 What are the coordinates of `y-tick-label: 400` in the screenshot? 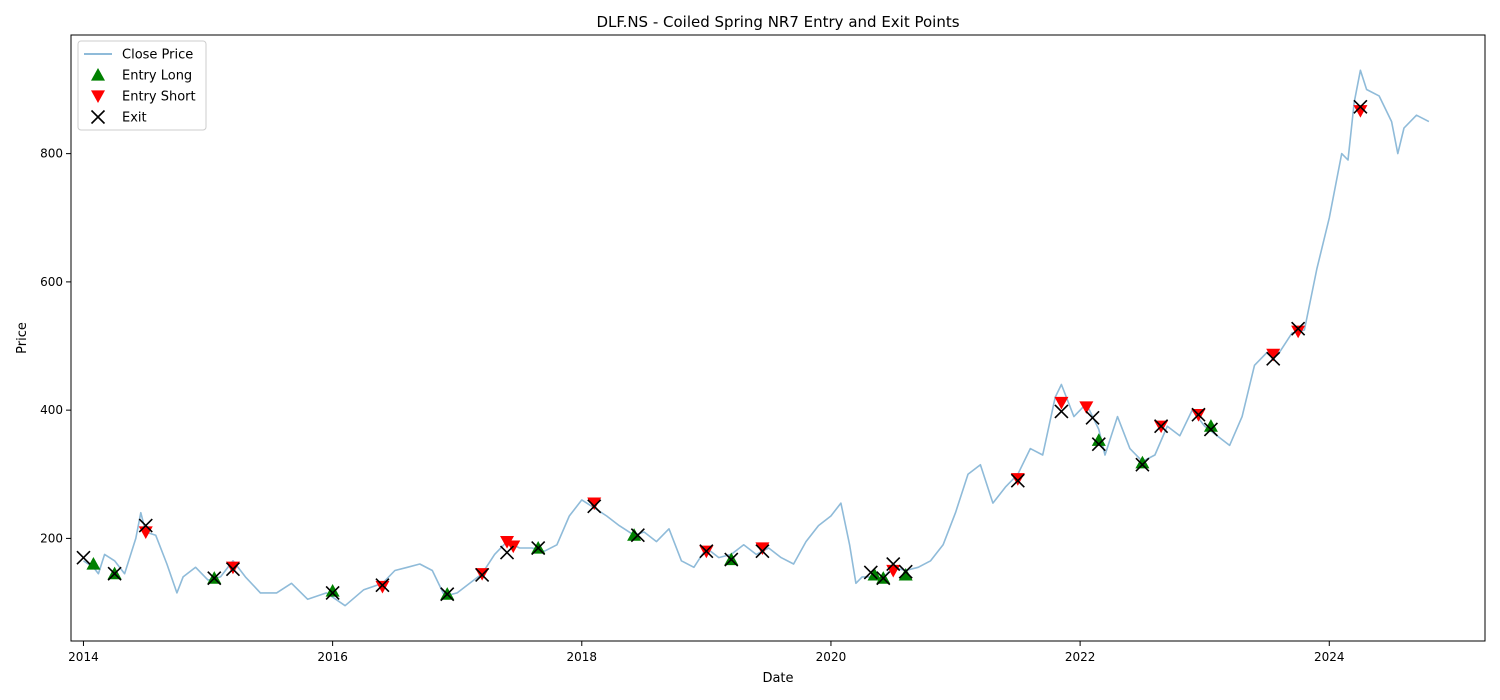 It's located at (51, 410).